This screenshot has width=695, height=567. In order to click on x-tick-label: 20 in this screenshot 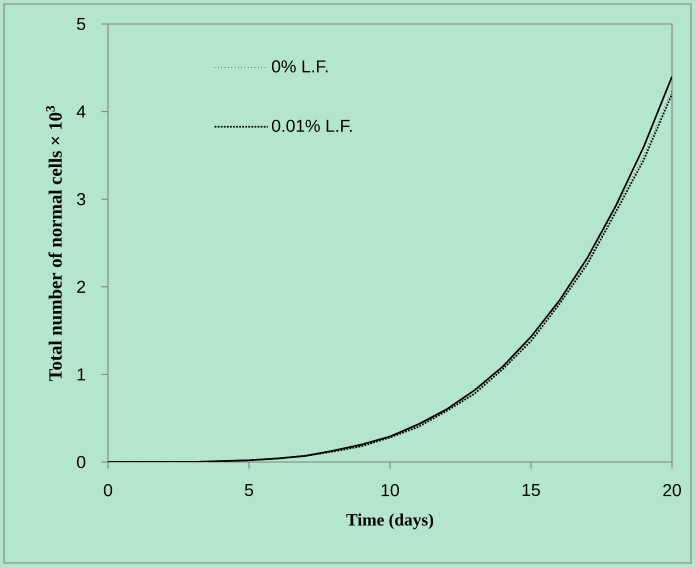, I will do `click(672, 490)`.